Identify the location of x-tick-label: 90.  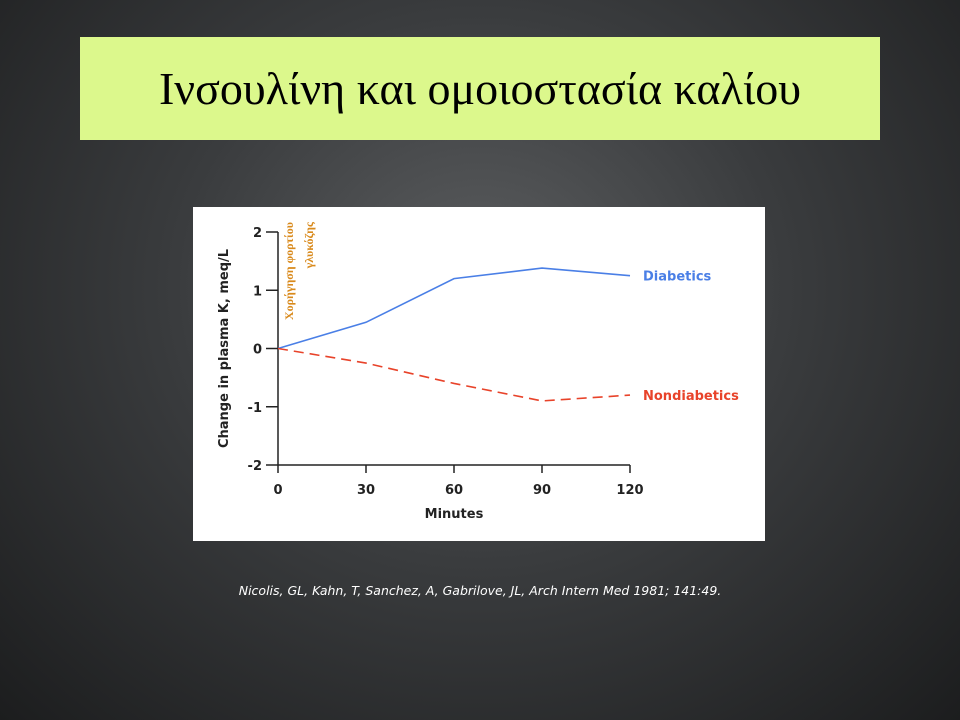
(542, 490).